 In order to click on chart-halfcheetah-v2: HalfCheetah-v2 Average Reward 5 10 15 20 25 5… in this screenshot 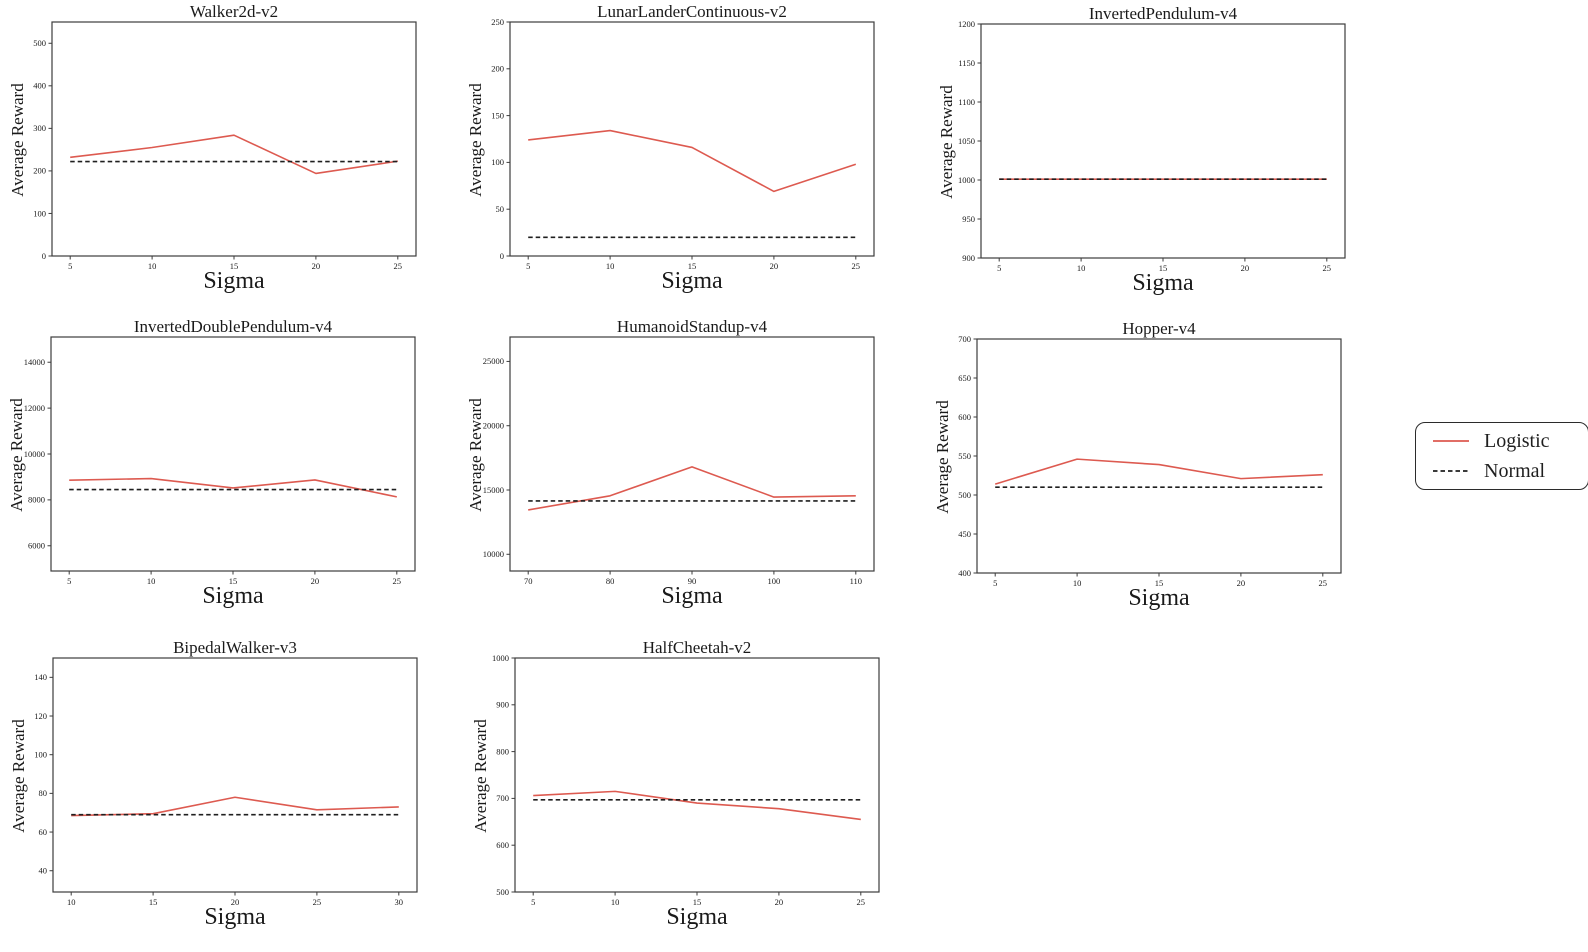, I will do `click(697, 792)`.